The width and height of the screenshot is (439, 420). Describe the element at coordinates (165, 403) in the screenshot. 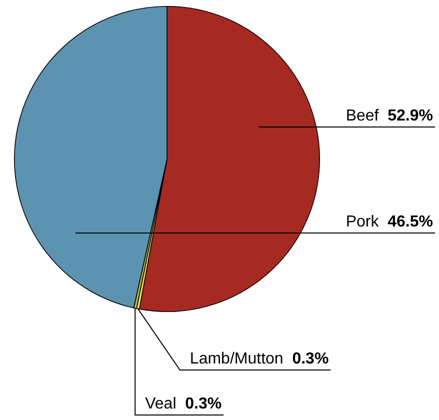

I see `slice-label: Veal` at that location.